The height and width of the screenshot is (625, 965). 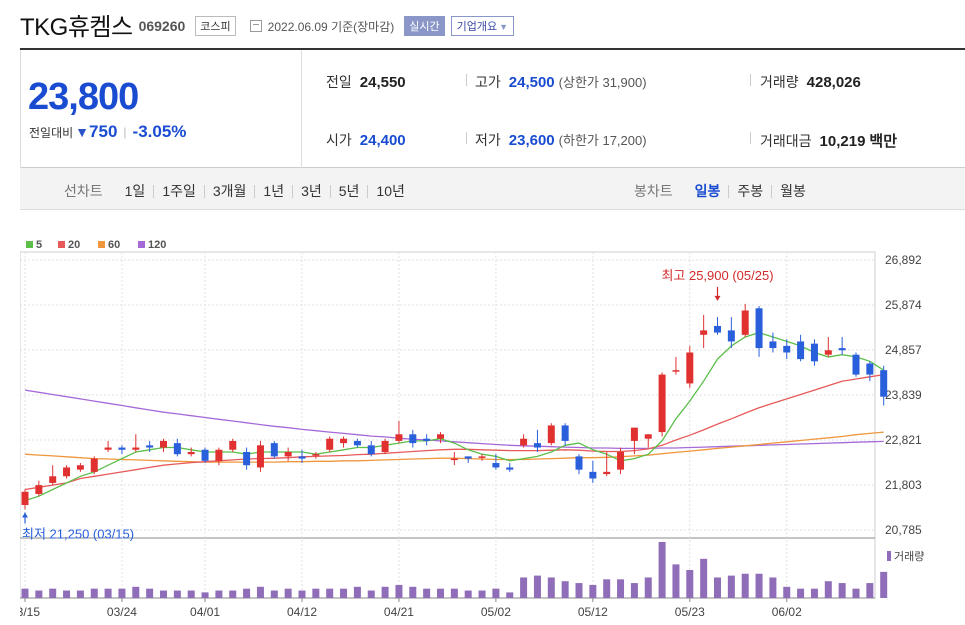 I want to click on change-value: 750, so click(x=103, y=131).